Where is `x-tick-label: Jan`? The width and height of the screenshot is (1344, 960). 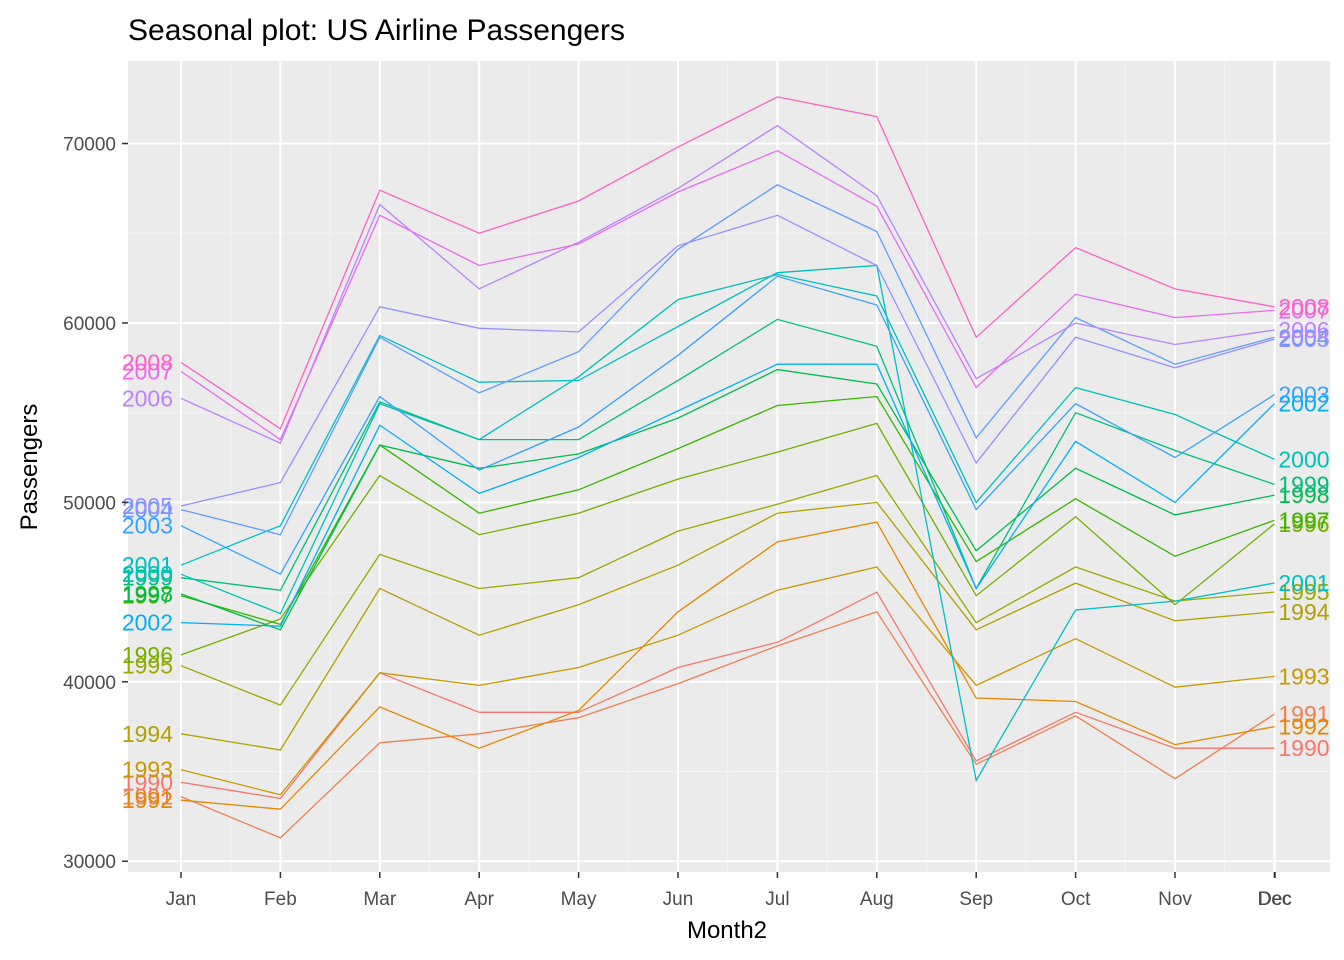
x-tick-label: Jan is located at coordinates (181, 899).